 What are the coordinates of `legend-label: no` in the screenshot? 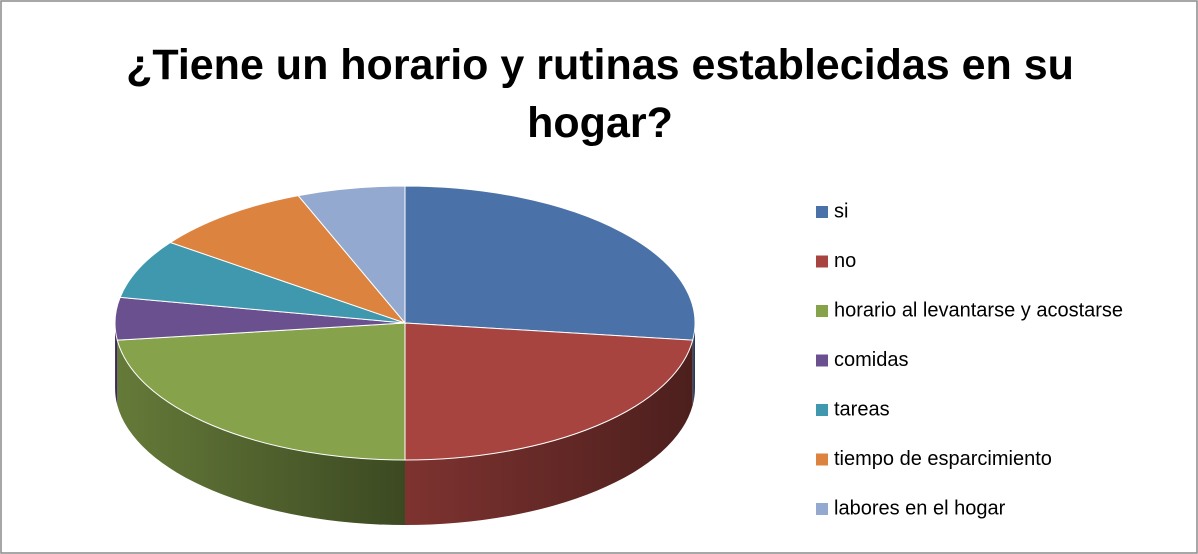 It's located at (845, 261).